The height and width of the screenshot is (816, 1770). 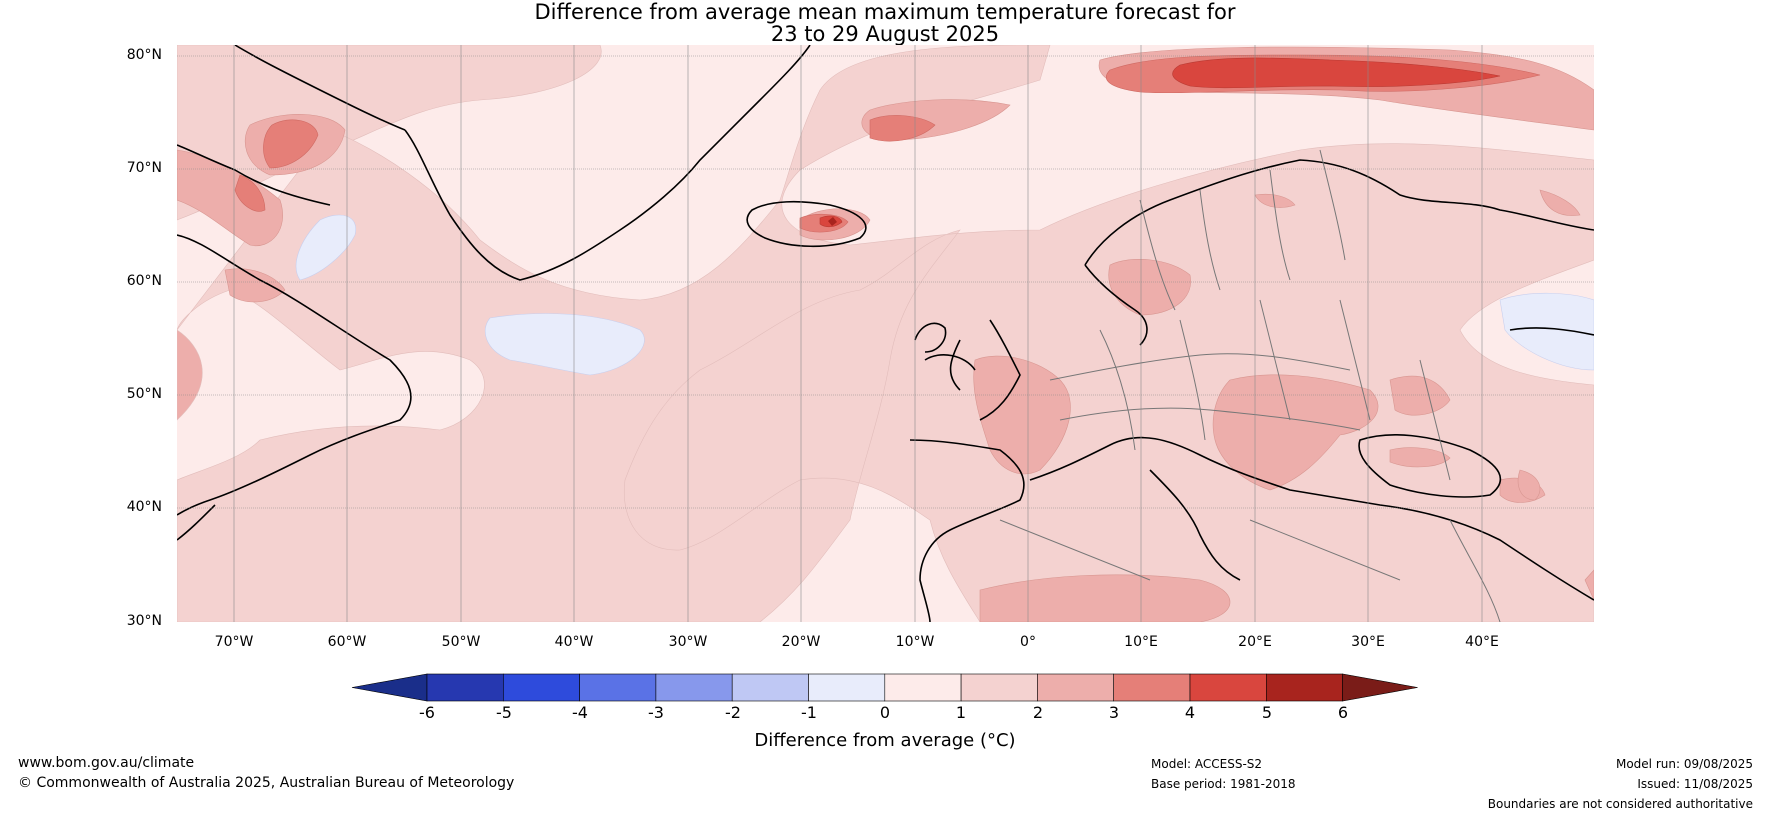 What do you see at coordinates (234, 642) in the screenshot?
I see `lon-label-70w: 70°W` at bounding box center [234, 642].